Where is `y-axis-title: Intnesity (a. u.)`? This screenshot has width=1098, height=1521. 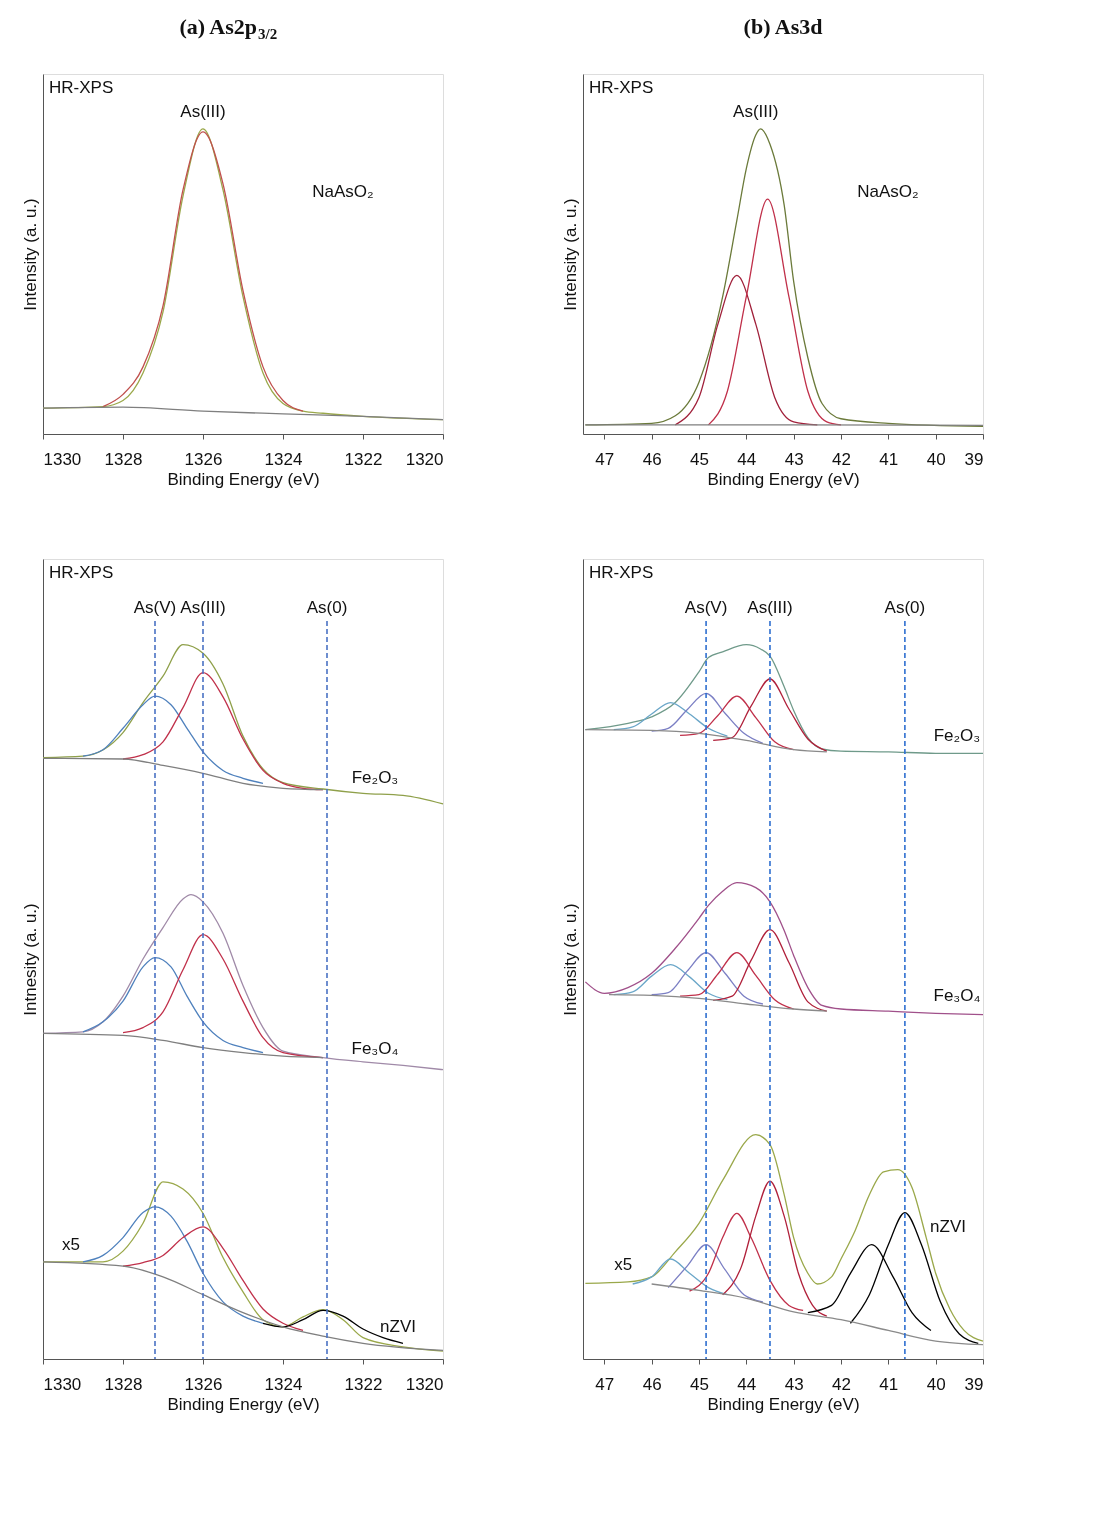 y-axis-title: Intnesity (a. u.) is located at coordinates (30, 959).